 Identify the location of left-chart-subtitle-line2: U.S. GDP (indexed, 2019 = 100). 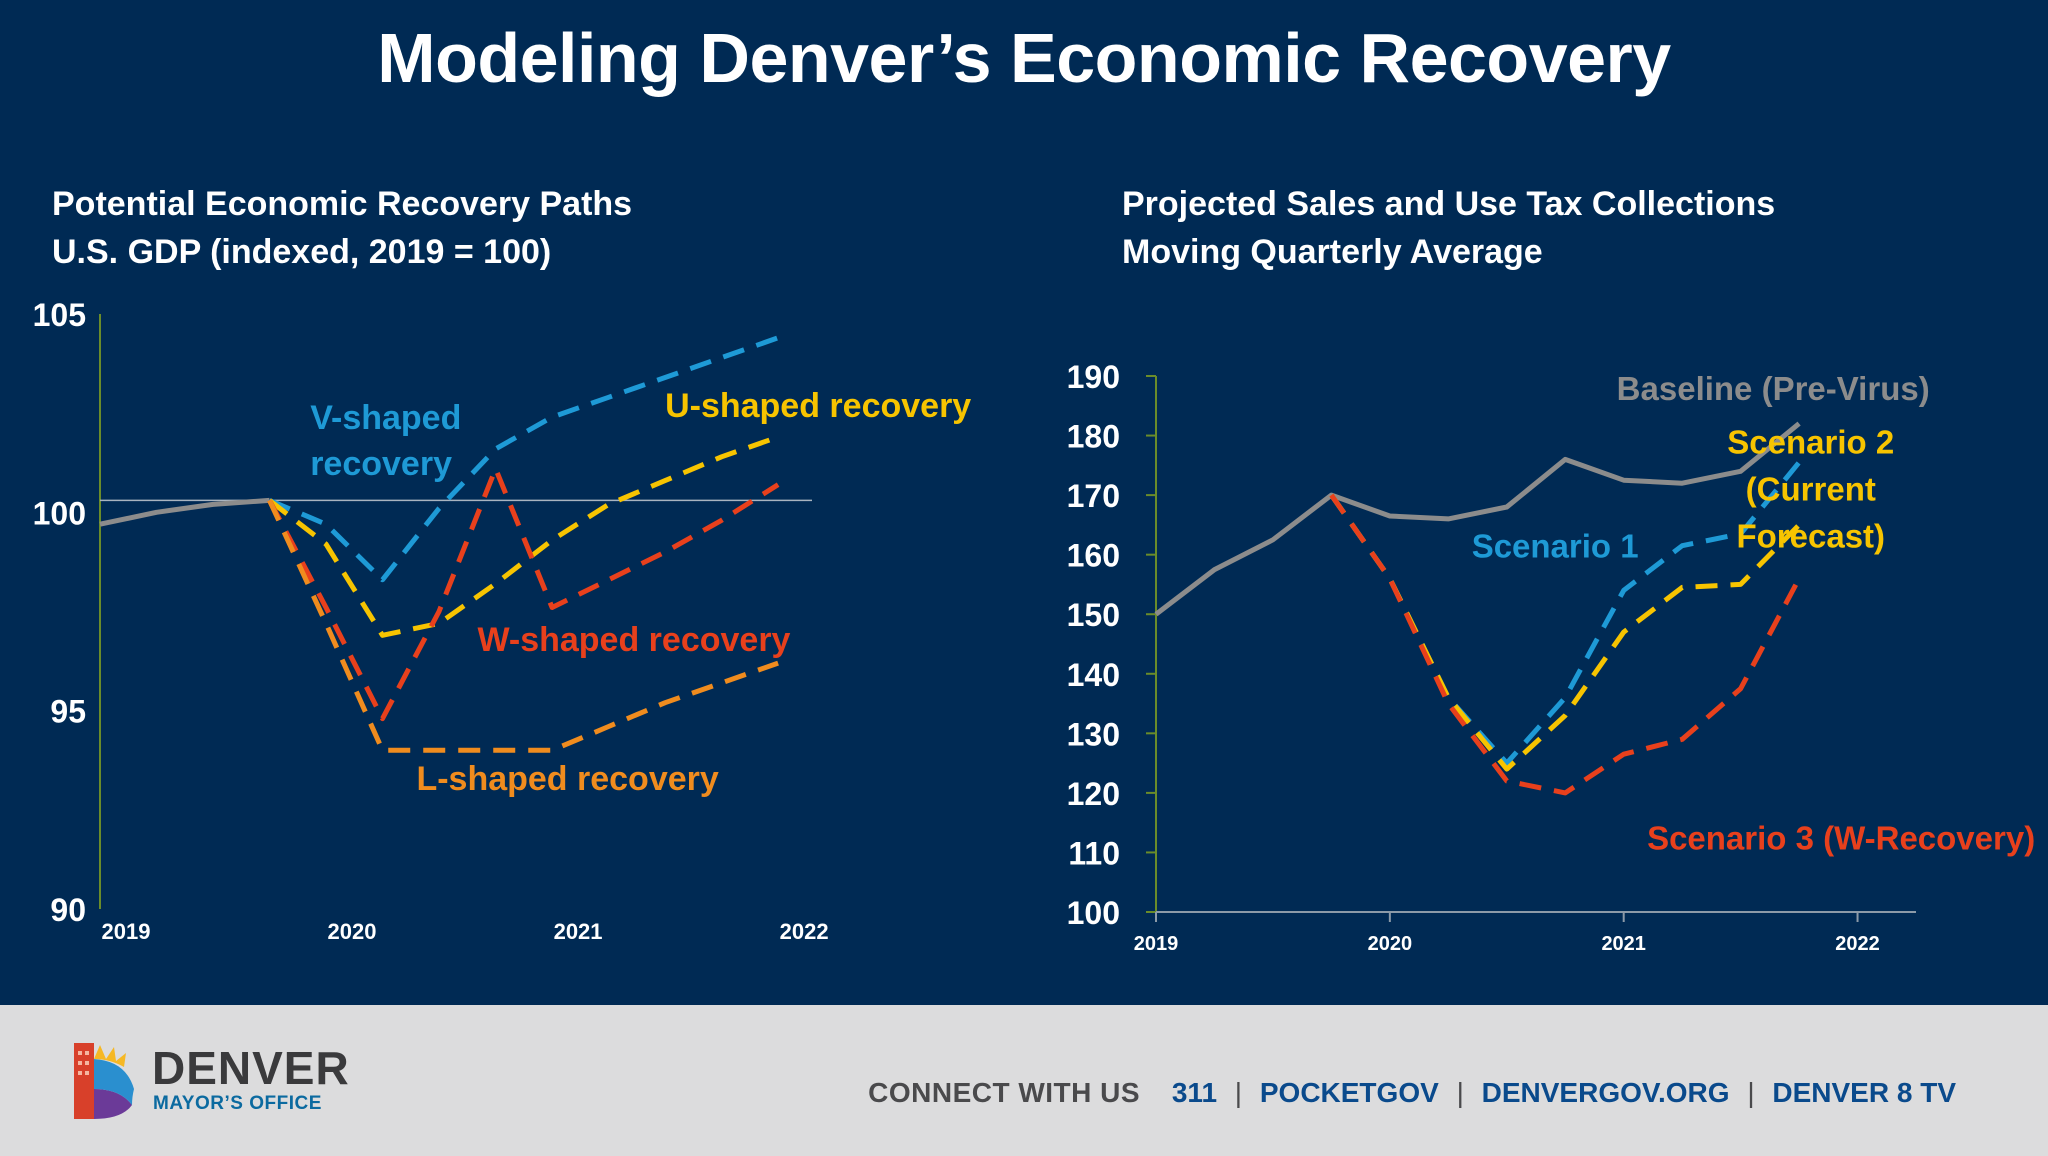
(302, 252).